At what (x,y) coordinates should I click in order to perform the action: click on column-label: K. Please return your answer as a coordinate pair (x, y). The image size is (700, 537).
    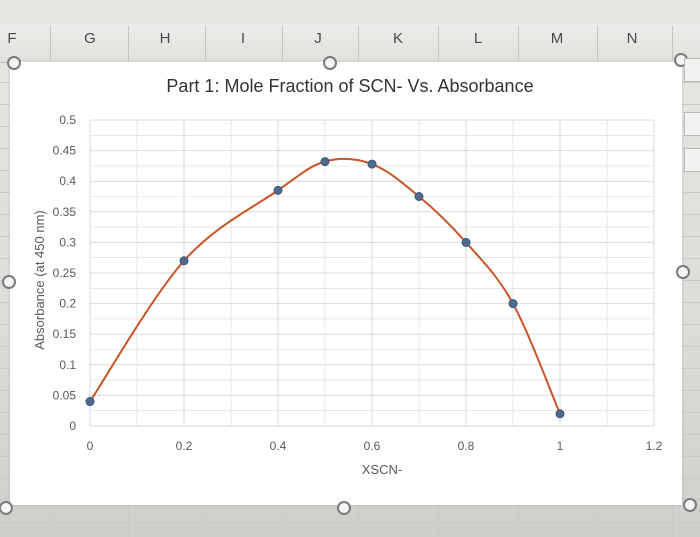
    Looking at the image, I should click on (398, 38).